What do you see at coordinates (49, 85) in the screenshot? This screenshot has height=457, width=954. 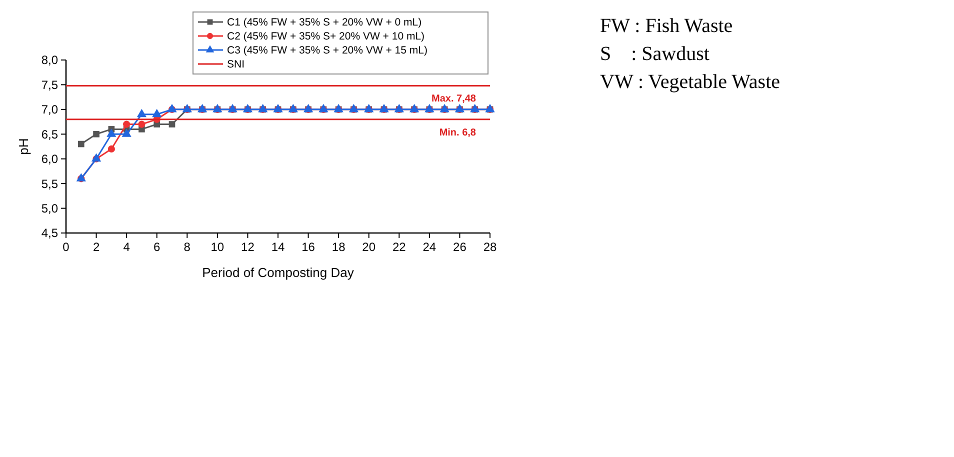 I see `y-tick-label: 7,5` at bounding box center [49, 85].